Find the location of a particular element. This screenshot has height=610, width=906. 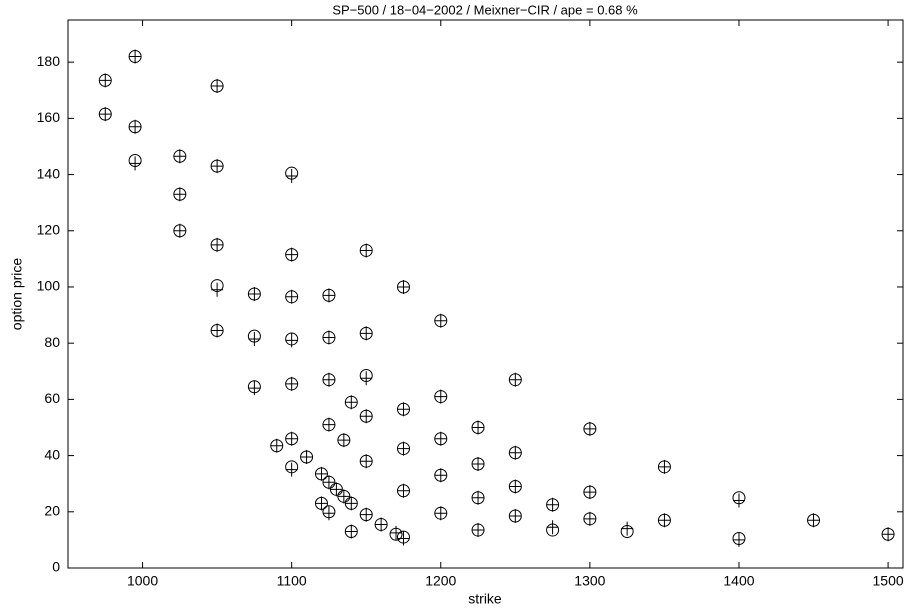

x-tick-label: 1300 is located at coordinates (589, 581).